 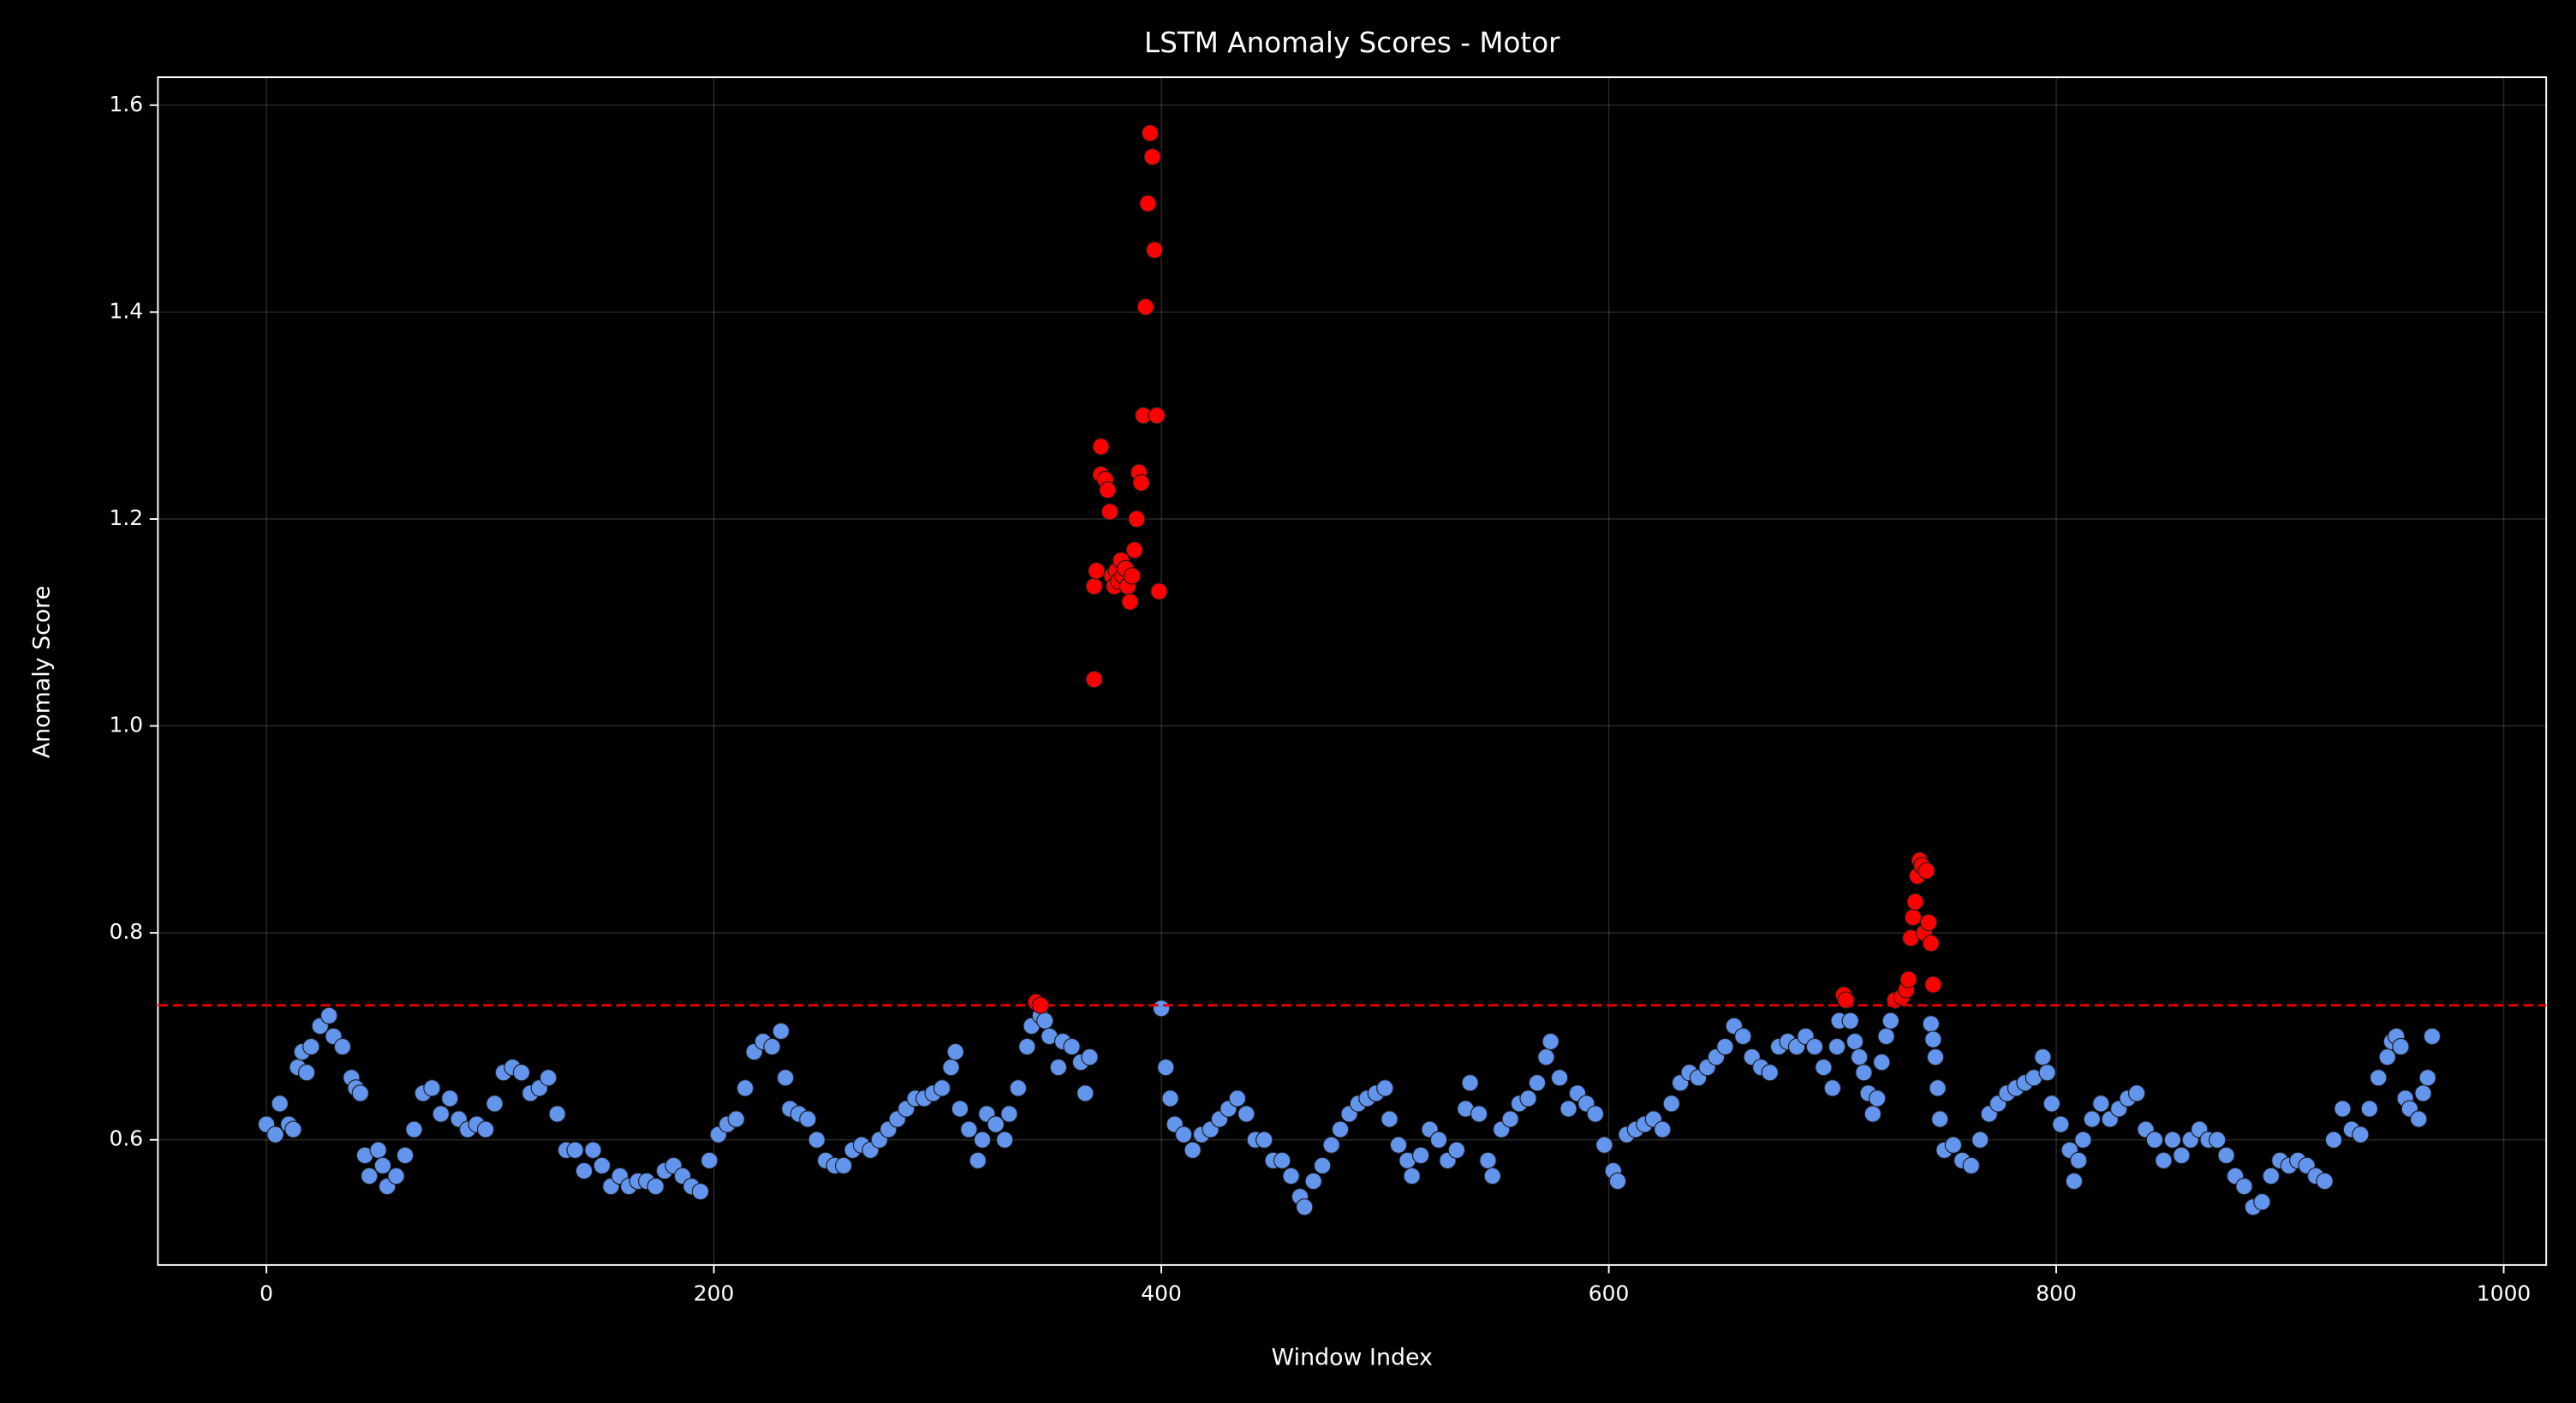 I want to click on y-tick-label: 0.8, so click(x=126, y=931).